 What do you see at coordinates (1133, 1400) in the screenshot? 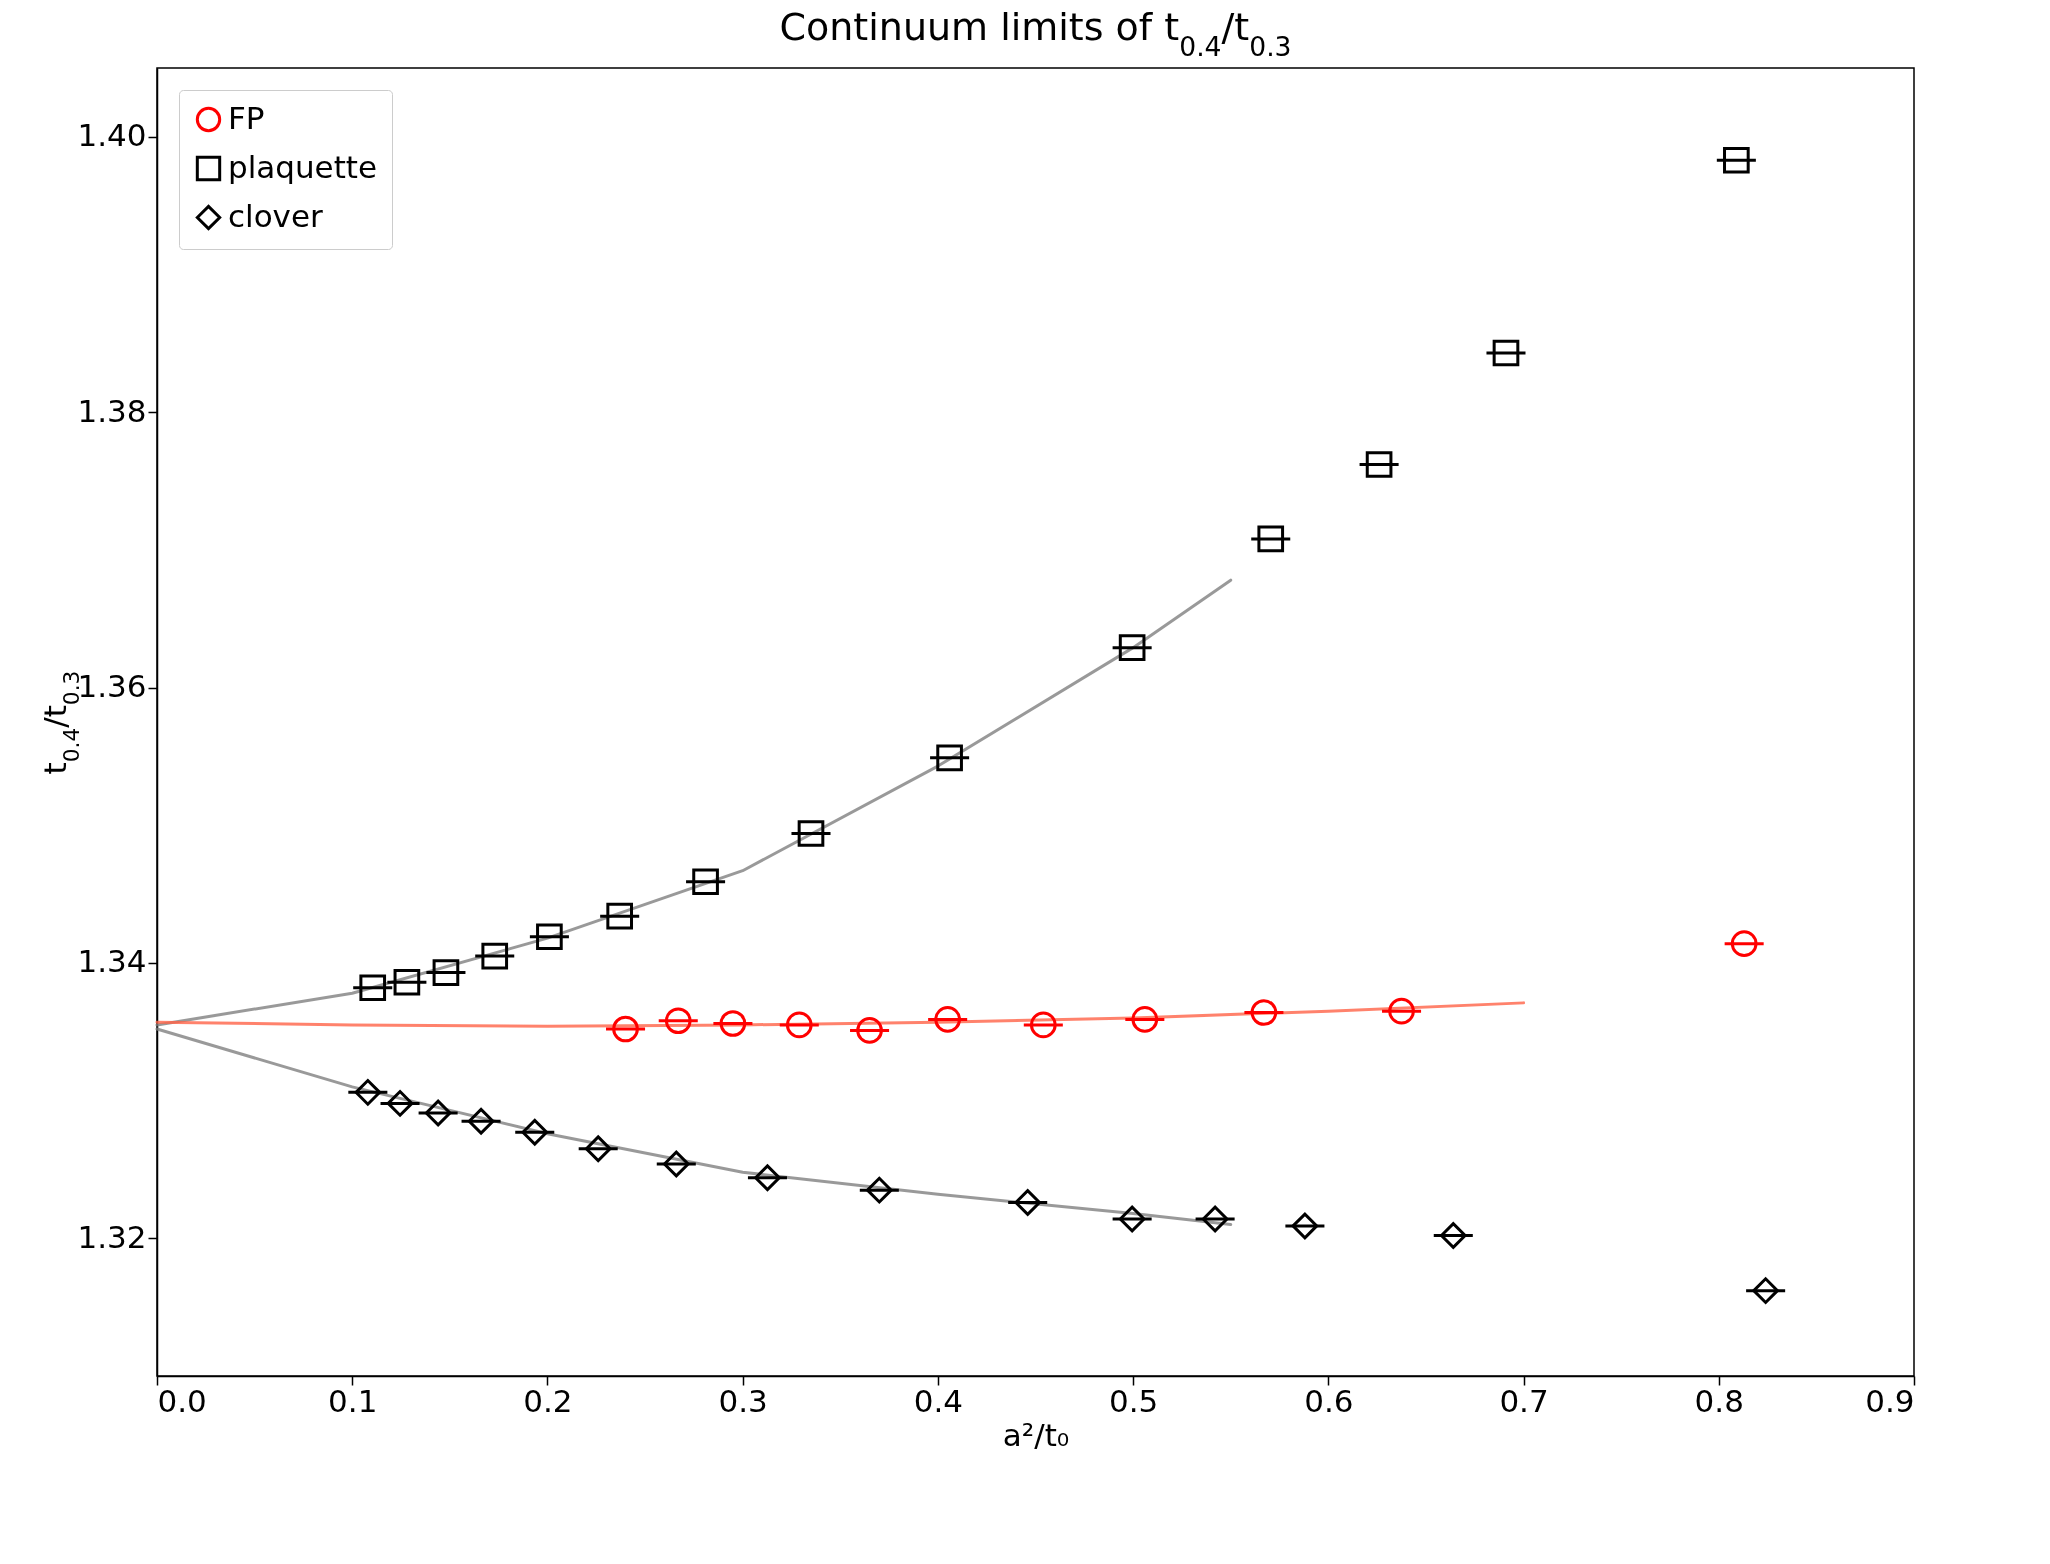
I see `x-tick-label: 0.5` at bounding box center [1133, 1400].